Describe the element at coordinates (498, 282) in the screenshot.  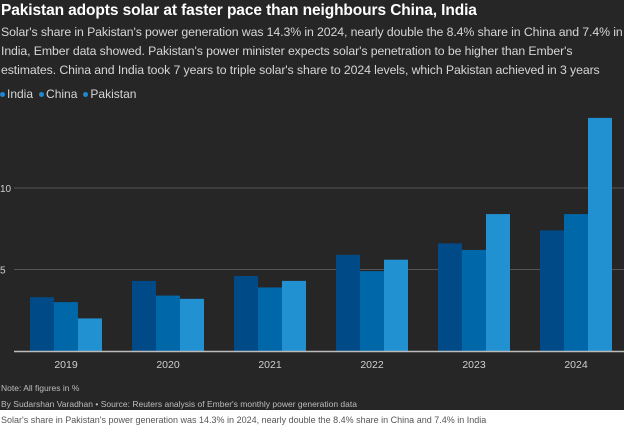
I see `bar-pakistan-2023` at that location.